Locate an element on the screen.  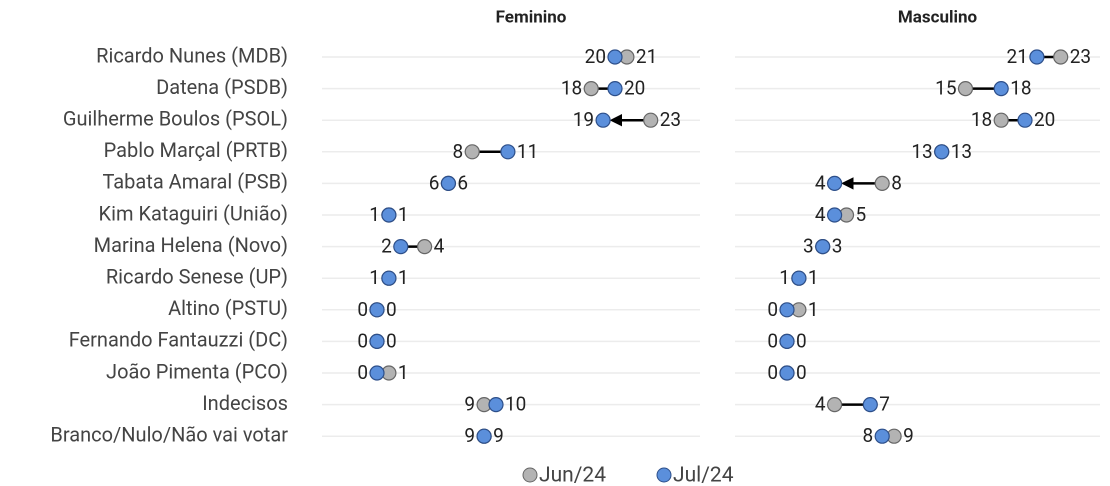
category-label: Ricardo Nunes (MDB) is located at coordinates (192, 55).